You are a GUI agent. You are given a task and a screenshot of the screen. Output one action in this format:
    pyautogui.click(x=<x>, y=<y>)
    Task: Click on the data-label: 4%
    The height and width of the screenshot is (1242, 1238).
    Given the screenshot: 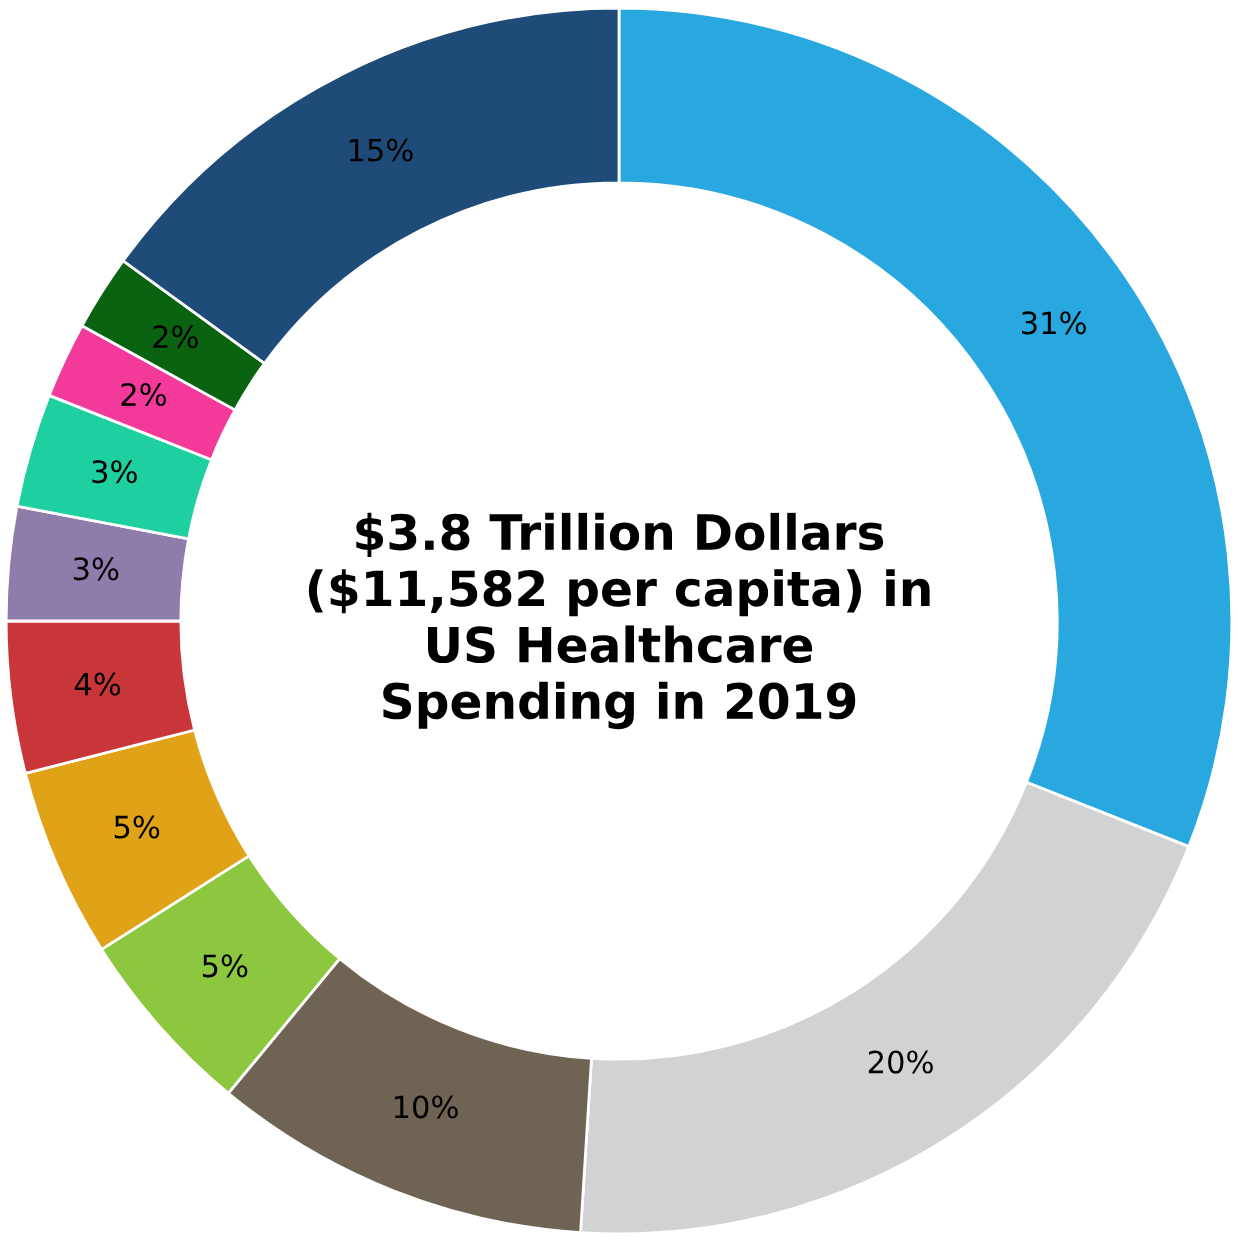 What is the action you would take?
    pyautogui.click(x=97, y=684)
    